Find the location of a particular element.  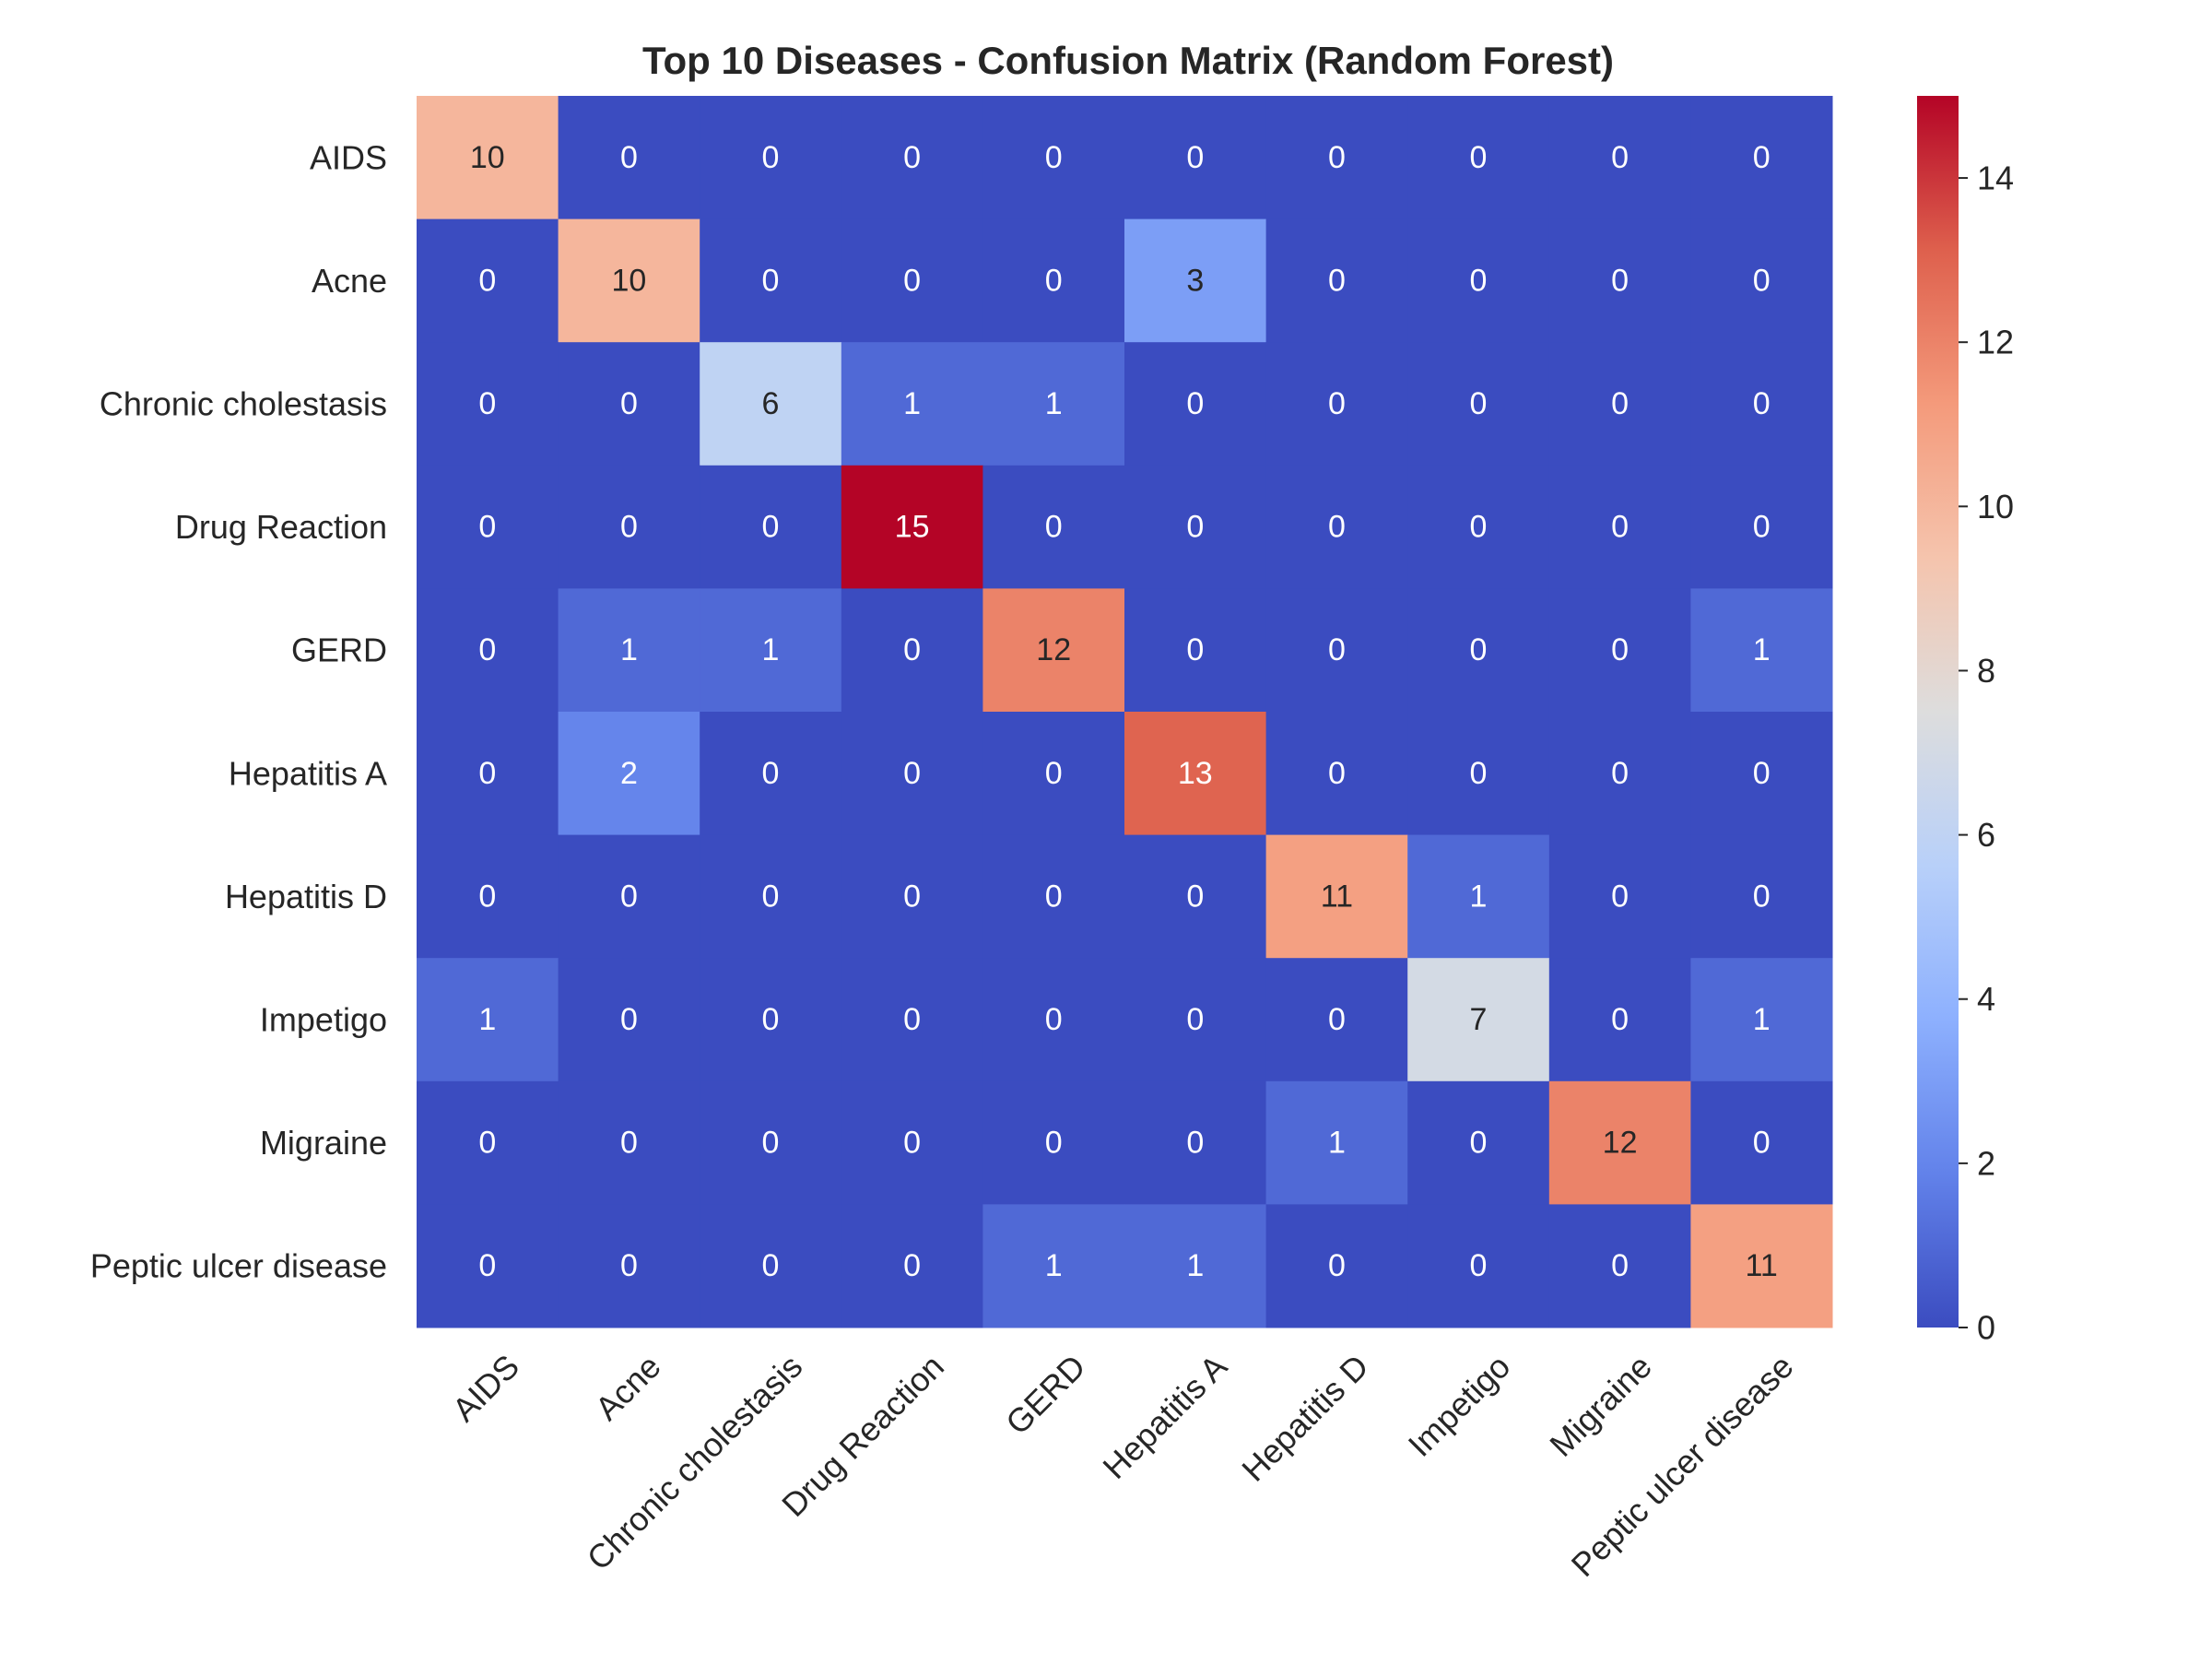

cell-value-label: 13 is located at coordinates (1195, 773).